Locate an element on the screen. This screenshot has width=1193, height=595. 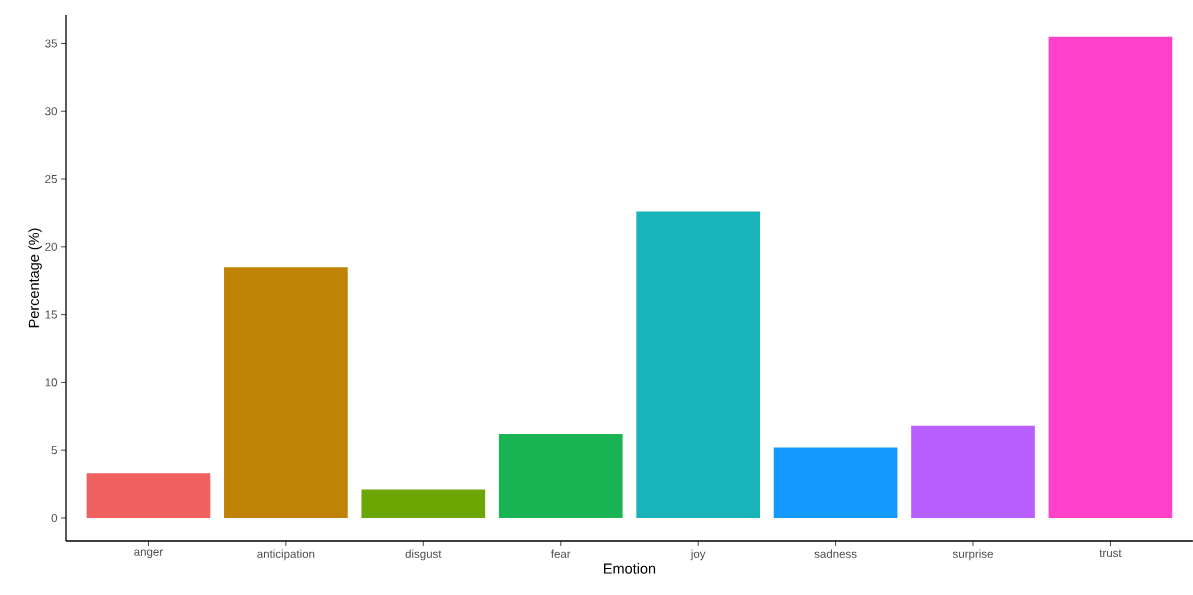
x-tick-label: sadness is located at coordinates (835, 553).